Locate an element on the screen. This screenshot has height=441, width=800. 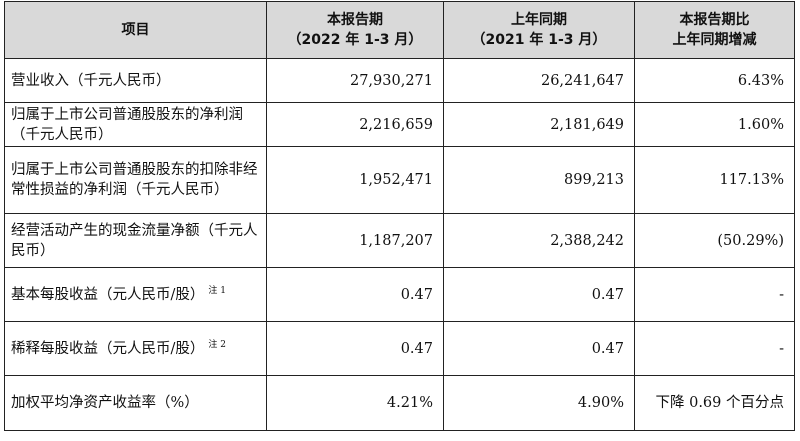
change-value: 117.13% is located at coordinates (714, 180).